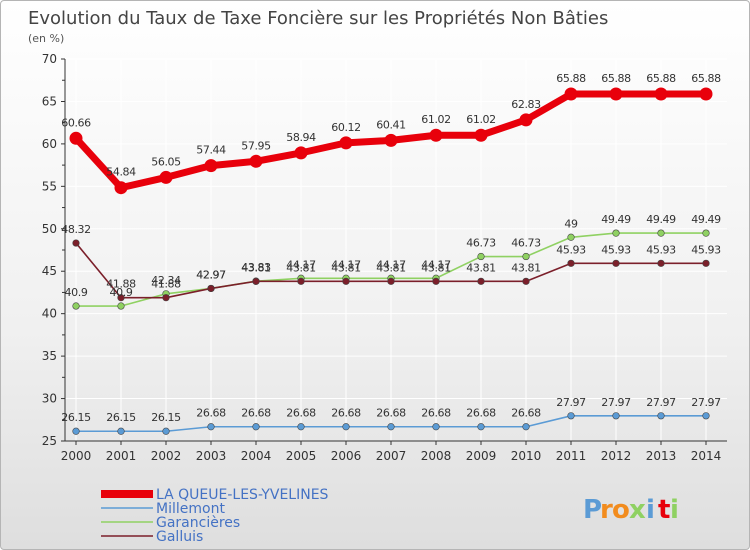 This screenshot has width=750, height=550. Describe the element at coordinates (706, 233) in the screenshot. I see `series-2-point-2014` at that location.